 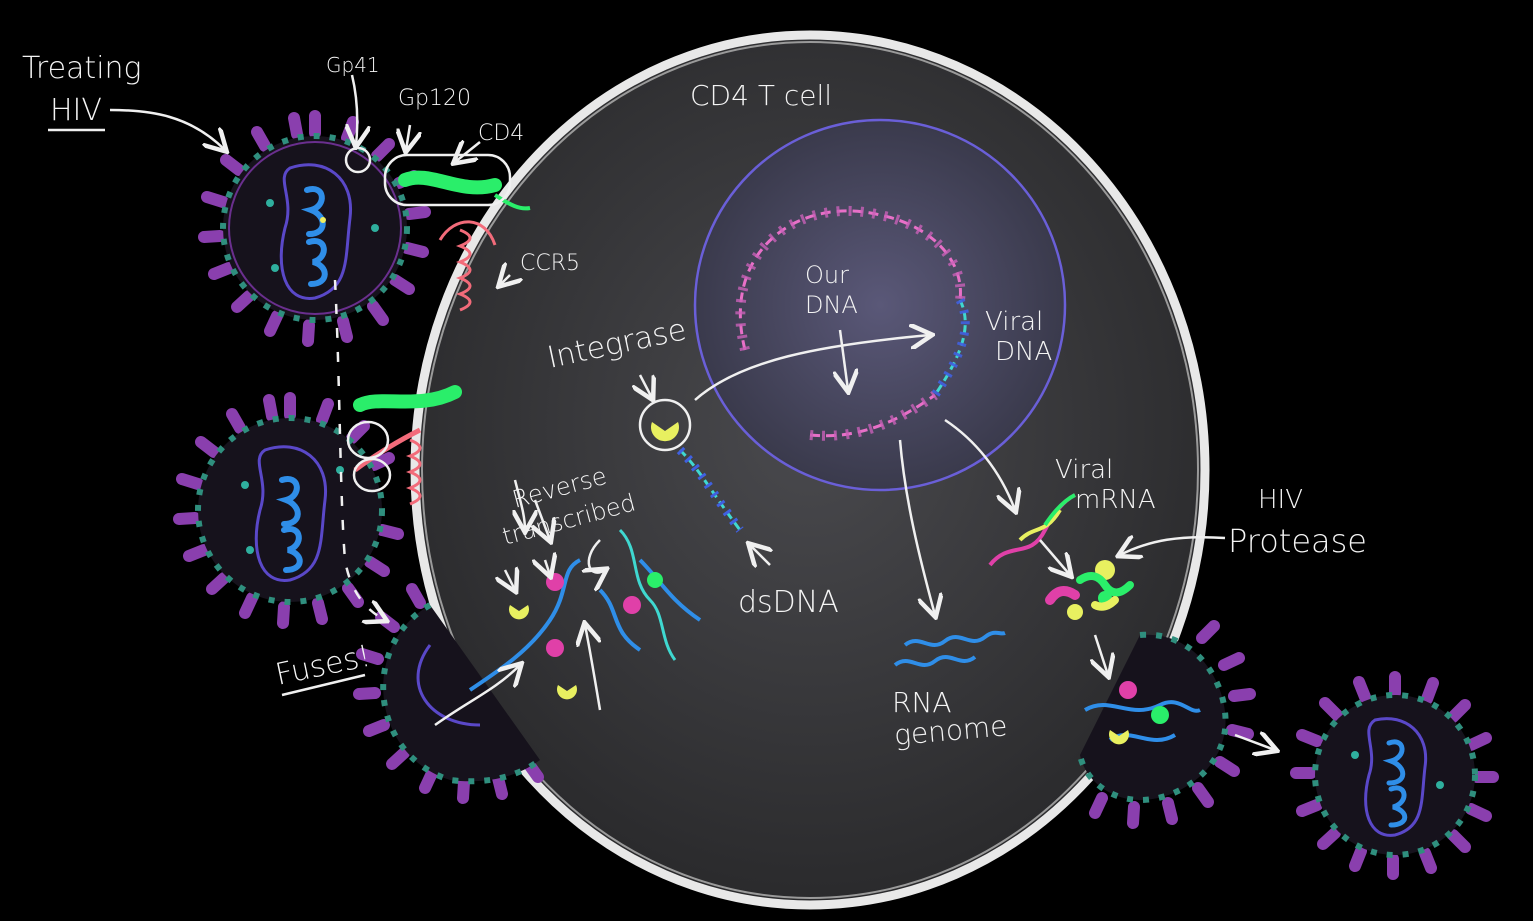 What do you see at coordinates (434, 98) in the screenshot?
I see `gp120-label: Gp120` at bounding box center [434, 98].